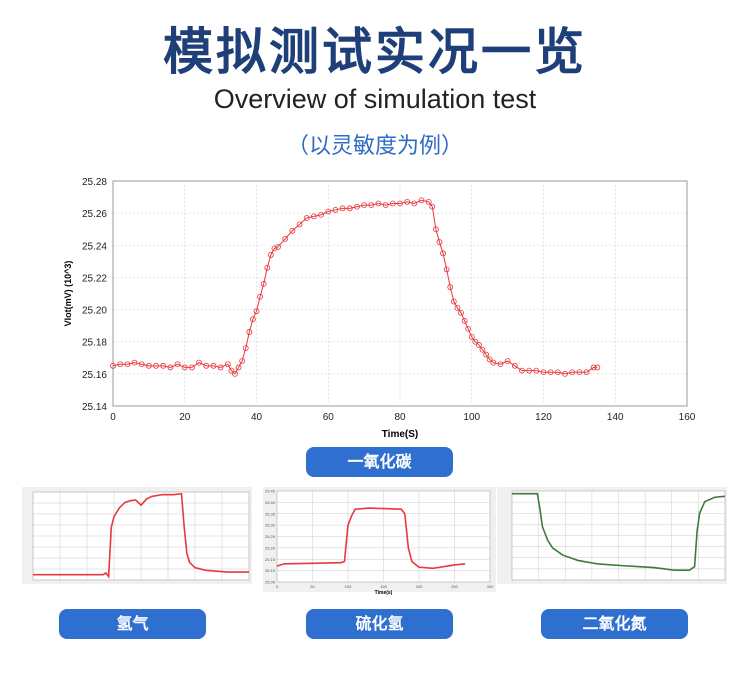 The image size is (750, 675). What do you see at coordinates (270, 570) in the screenshot?
I see `y-tick-label: 25.10` at bounding box center [270, 570].